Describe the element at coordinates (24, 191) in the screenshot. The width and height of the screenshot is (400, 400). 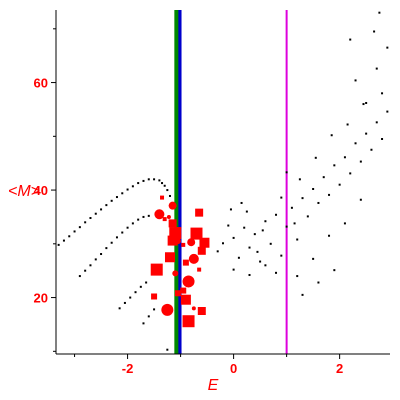
I see `y-axis-title: <M>` at that location.